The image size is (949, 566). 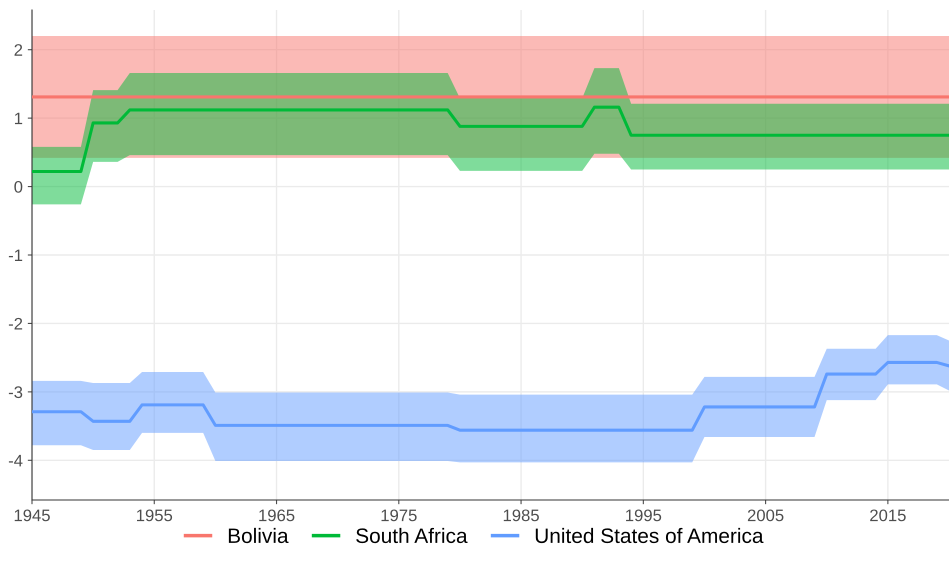 I want to click on legend-label: Bolivia, so click(x=258, y=536).